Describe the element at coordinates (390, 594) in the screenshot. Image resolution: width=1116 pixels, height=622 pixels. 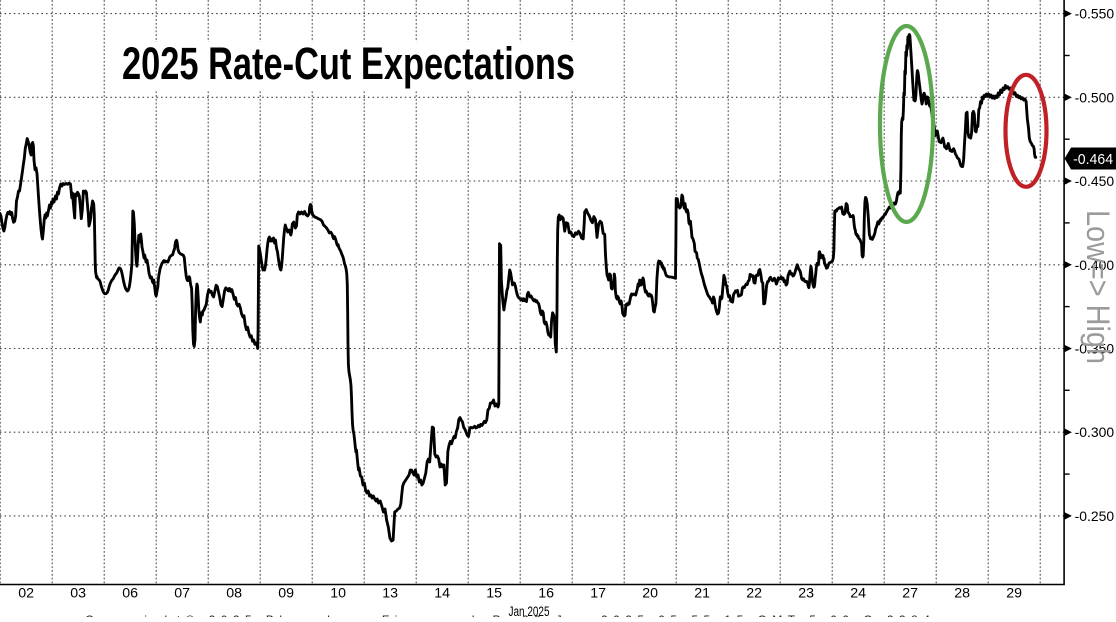
I see `svg-text: 13` at that location.